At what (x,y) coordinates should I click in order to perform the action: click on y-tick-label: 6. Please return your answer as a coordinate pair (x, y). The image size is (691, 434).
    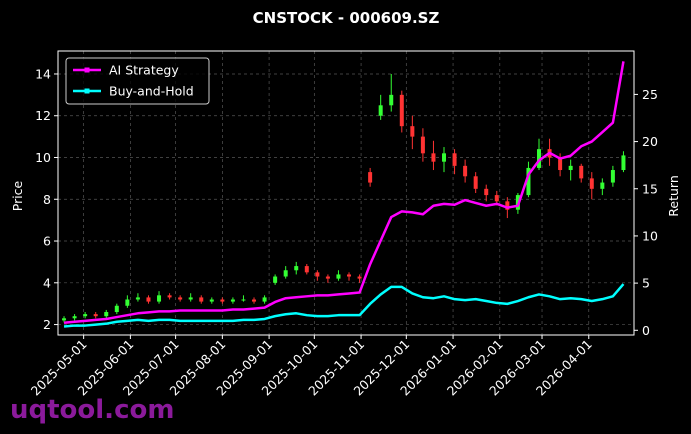
    Looking at the image, I should click on (47, 241).